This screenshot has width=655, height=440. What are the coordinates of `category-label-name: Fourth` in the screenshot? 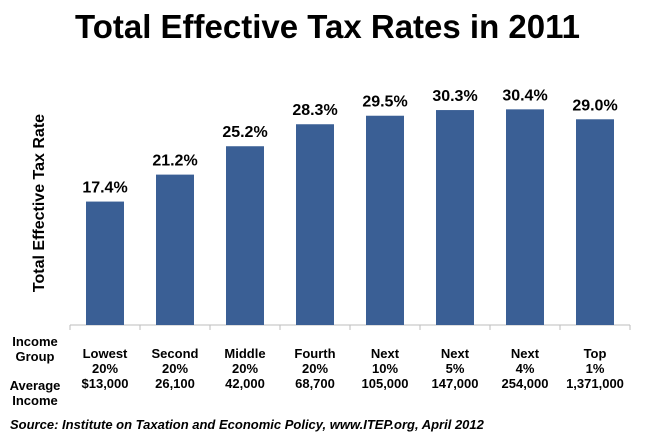 It's located at (315, 353).